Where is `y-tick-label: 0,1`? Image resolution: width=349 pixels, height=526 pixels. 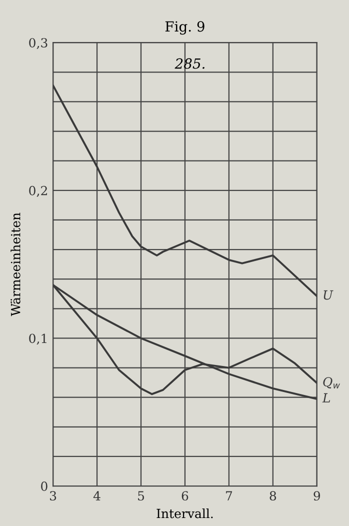 y-tick-label: 0,1 is located at coordinates (37, 339).